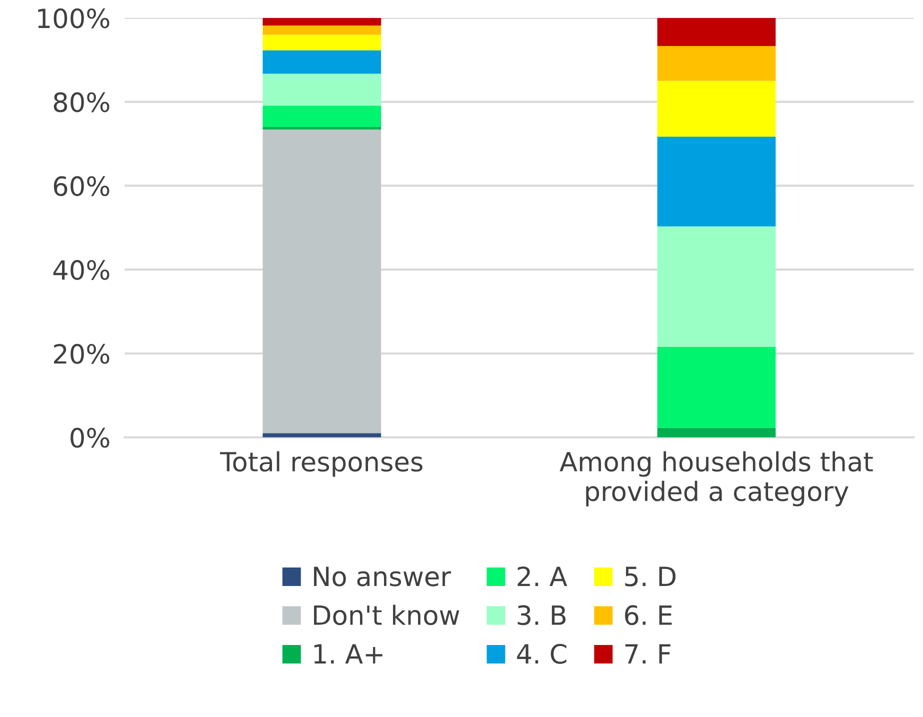 This screenshot has height=717, width=923. Describe the element at coordinates (82, 354) in the screenshot. I see `y-tick-label: 20%` at that location.